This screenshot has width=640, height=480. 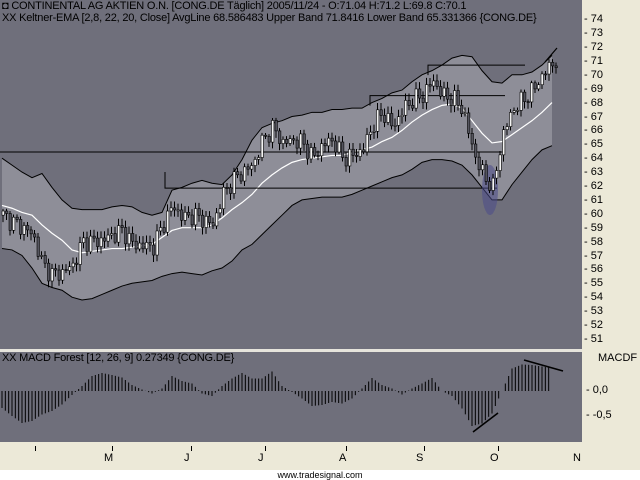 What do you see at coordinates (593, 241) in the screenshot?
I see `price-tick-label: - 58` at bounding box center [593, 241].